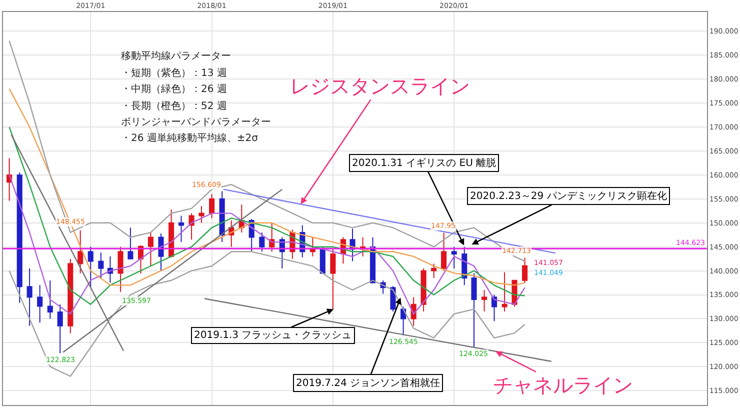 The width and height of the screenshot is (740, 411). Describe the element at coordinates (424, 163) in the screenshot. I see `annotation: 2020.1.31 イギリスの EU 離脱` at that location.